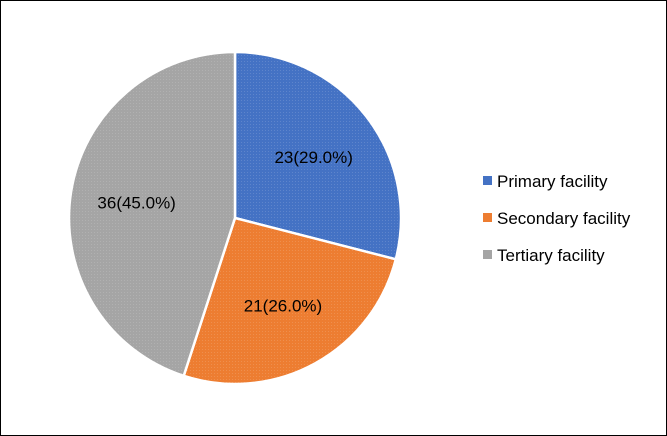 This screenshot has width=667, height=436. What do you see at coordinates (313, 157) in the screenshot?
I see `data-label: 23(29.0%)` at bounding box center [313, 157].